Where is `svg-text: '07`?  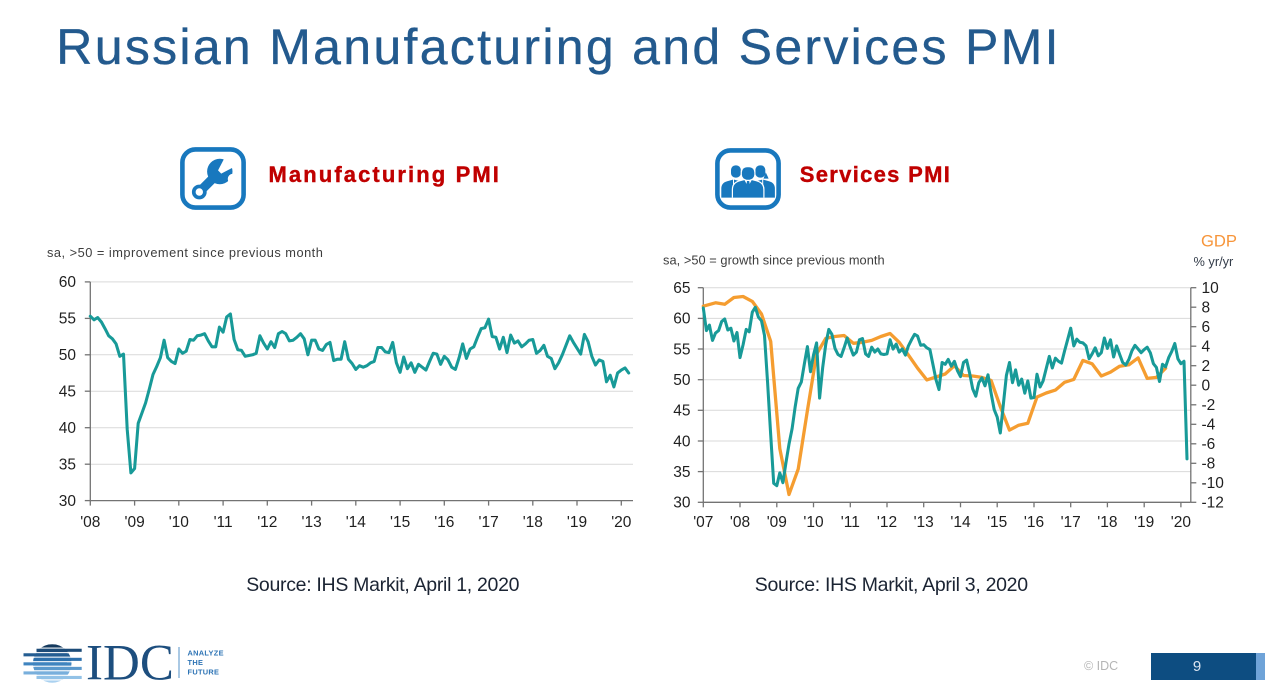
svg-text: '07 is located at coordinates (703, 522).